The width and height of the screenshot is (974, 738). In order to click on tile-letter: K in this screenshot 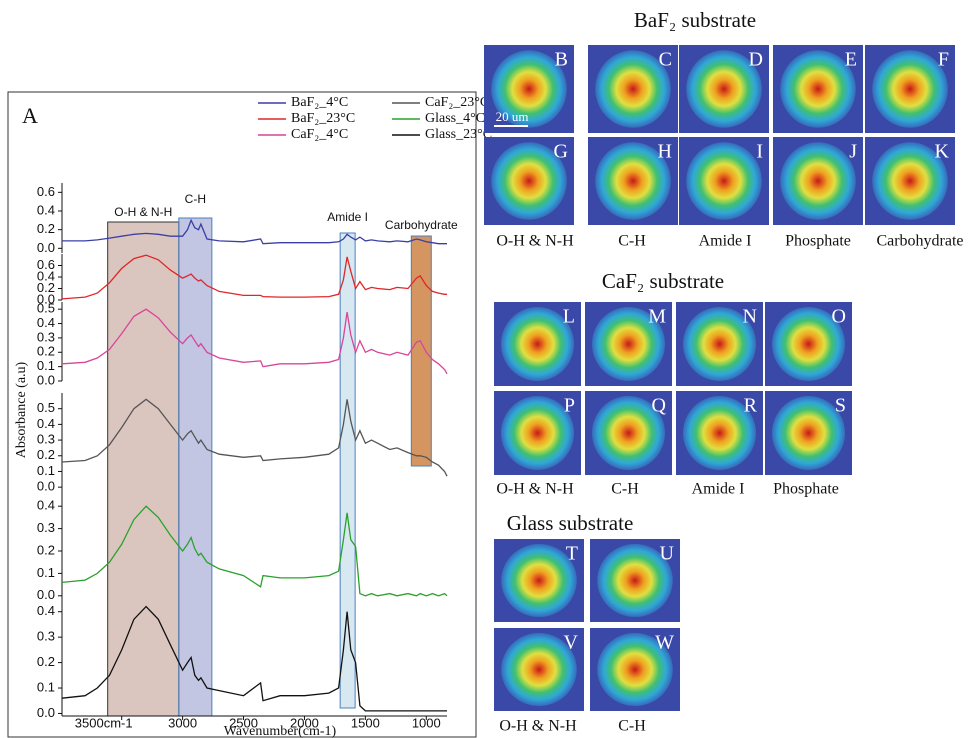, I will do `click(942, 152)`.